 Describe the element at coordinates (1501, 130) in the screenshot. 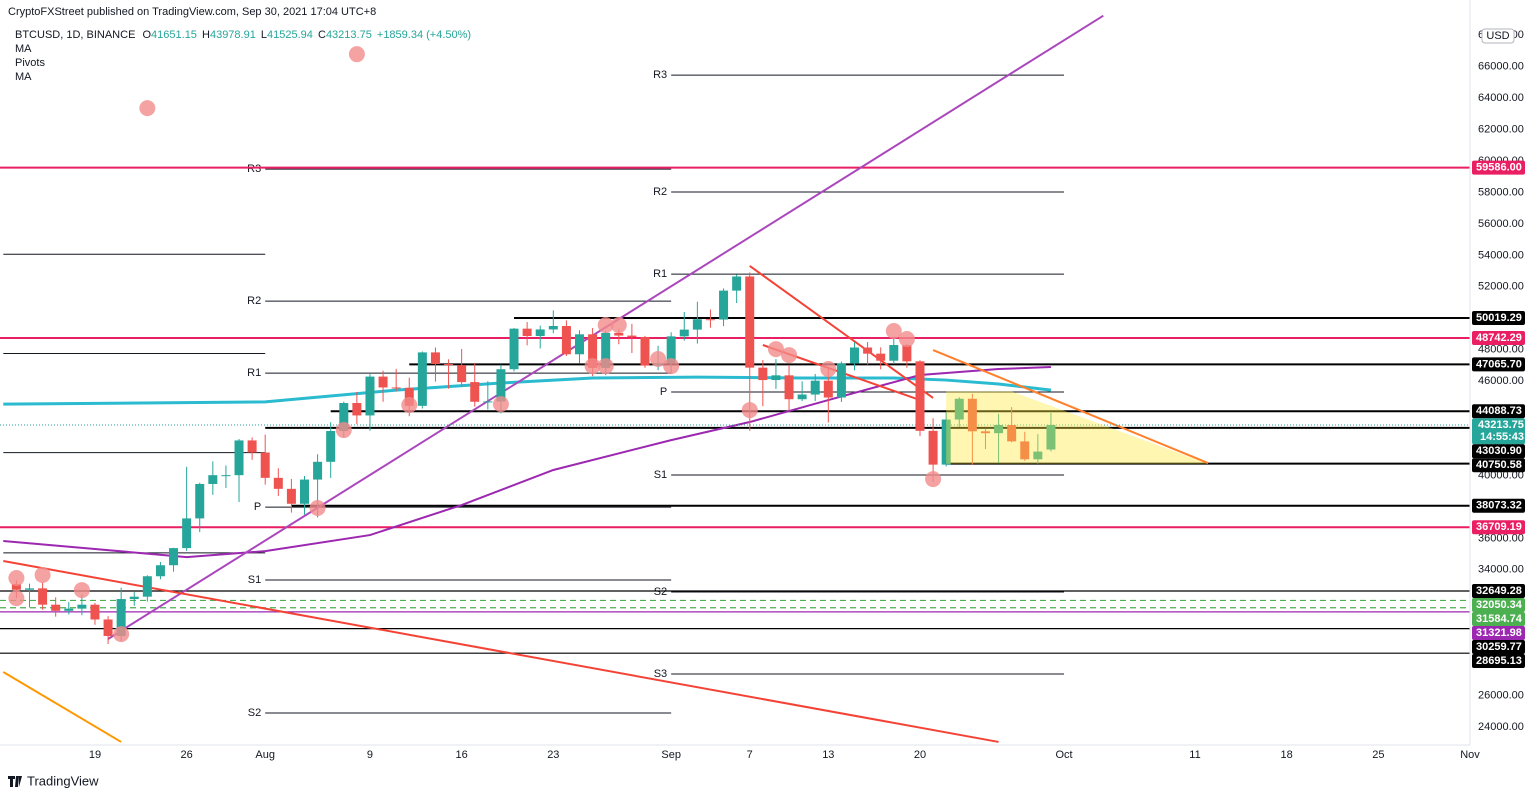

I see `y-tick-label: 62000.00` at that location.